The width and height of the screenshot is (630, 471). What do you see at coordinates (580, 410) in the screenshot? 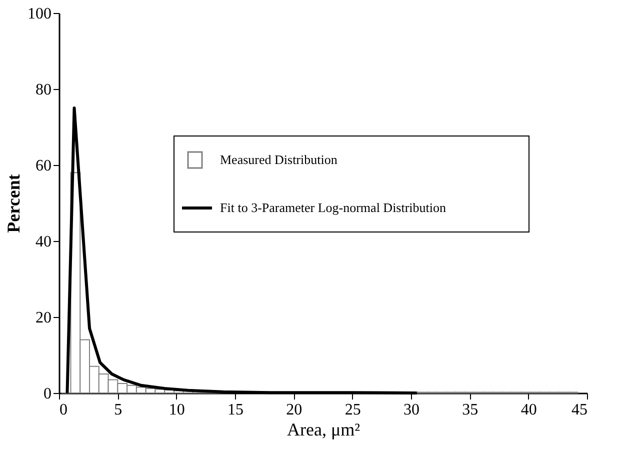
I see `x-tick-label: 45` at bounding box center [580, 410].